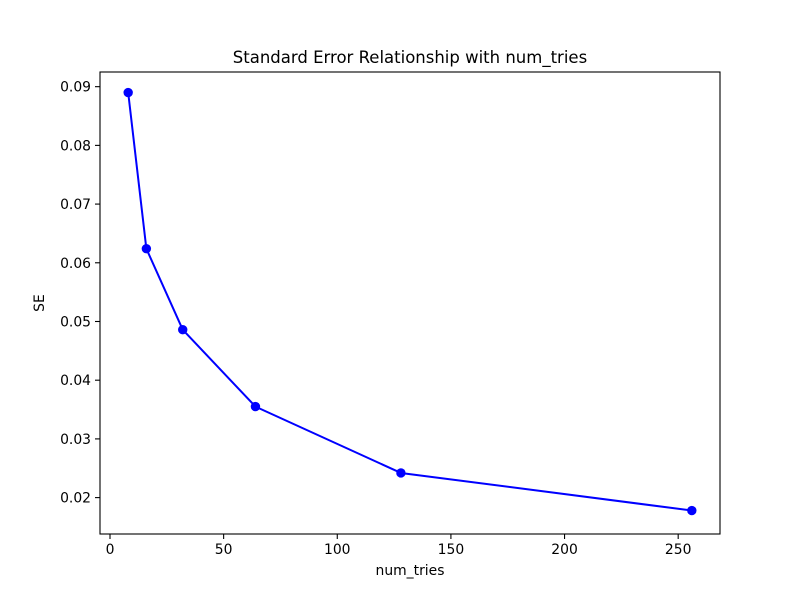  What do you see at coordinates (110, 550) in the screenshot?
I see `x-tick-label: 0` at bounding box center [110, 550].